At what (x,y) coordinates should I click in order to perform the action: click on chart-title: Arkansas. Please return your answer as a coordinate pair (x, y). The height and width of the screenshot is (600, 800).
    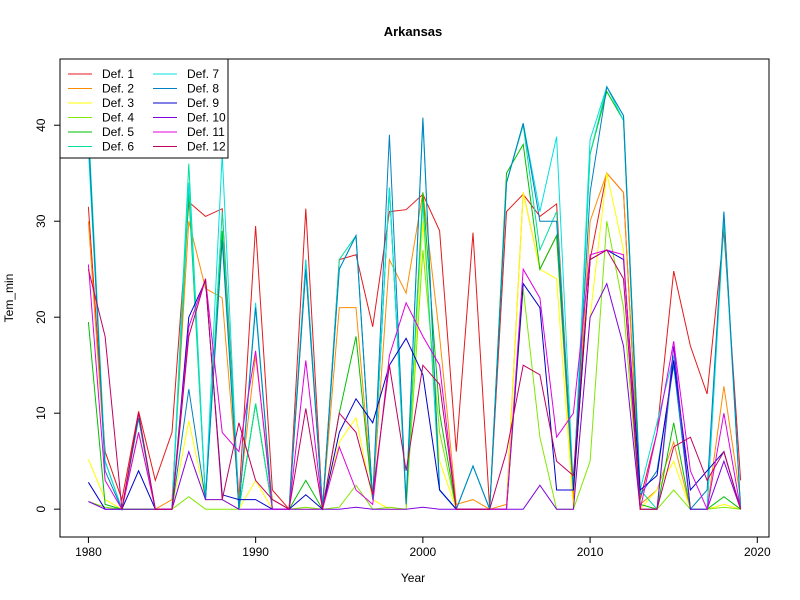
    Looking at the image, I should click on (413, 31).